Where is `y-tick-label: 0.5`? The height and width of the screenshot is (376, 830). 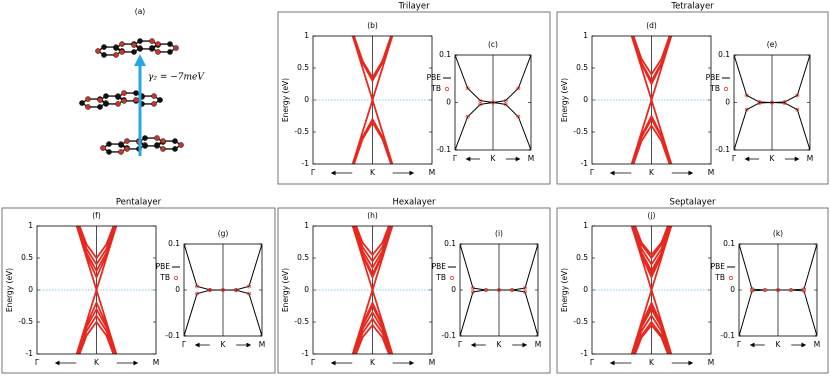
y-tick-label: 0.5 is located at coordinates (582, 67).